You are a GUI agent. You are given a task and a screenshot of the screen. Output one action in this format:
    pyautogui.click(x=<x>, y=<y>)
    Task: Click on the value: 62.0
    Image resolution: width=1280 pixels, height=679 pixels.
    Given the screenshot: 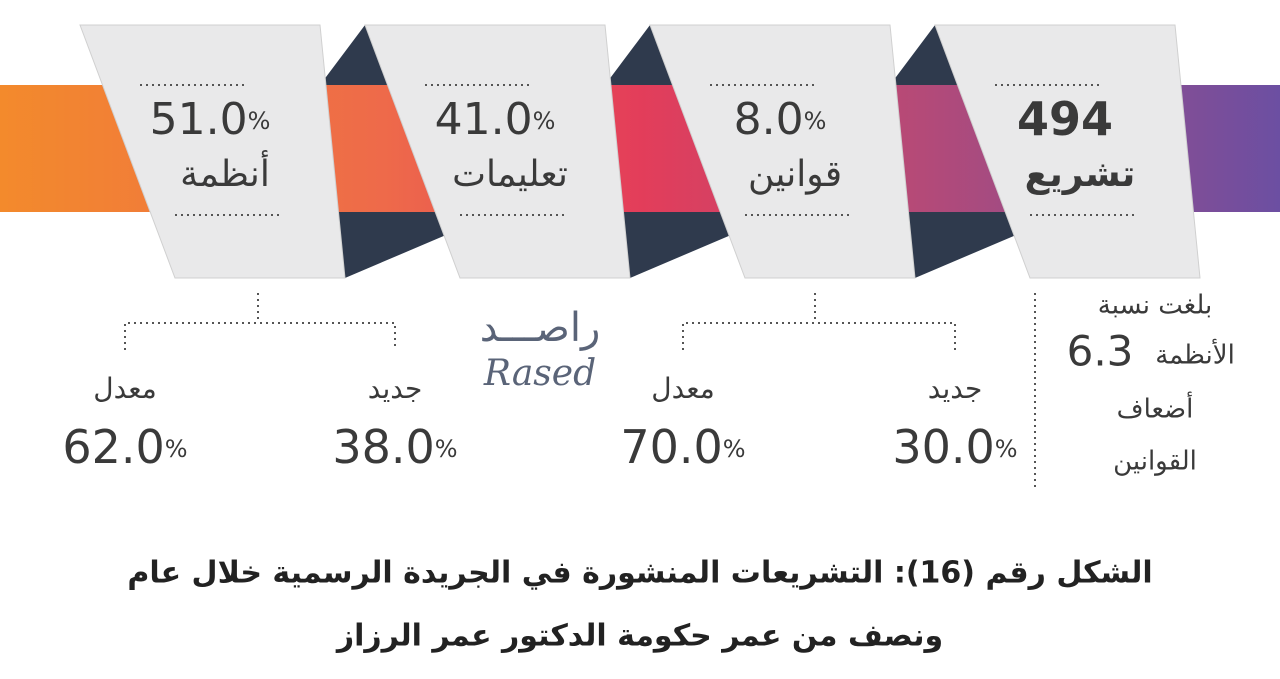 What is the action you would take?
    pyautogui.click(x=113, y=447)
    